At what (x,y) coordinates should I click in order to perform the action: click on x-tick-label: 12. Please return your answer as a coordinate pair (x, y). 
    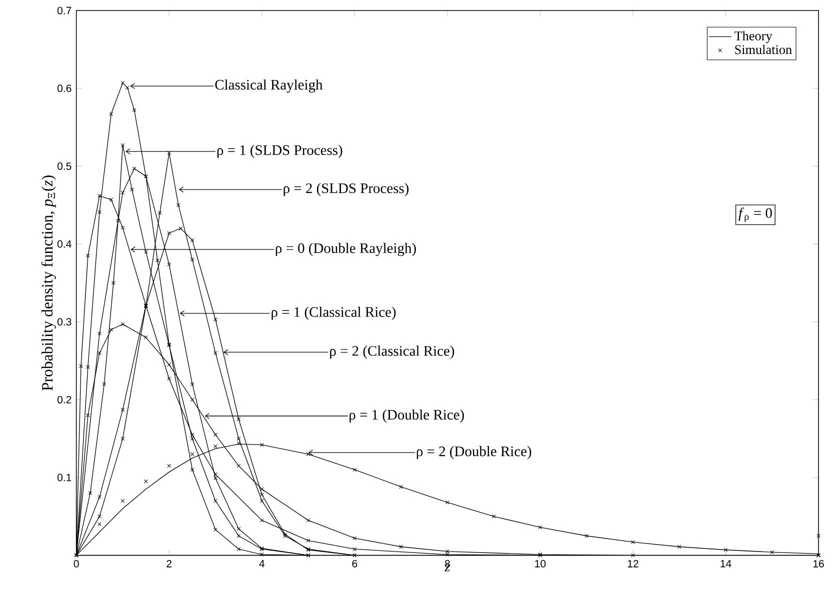
    Looking at the image, I should click on (633, 564).